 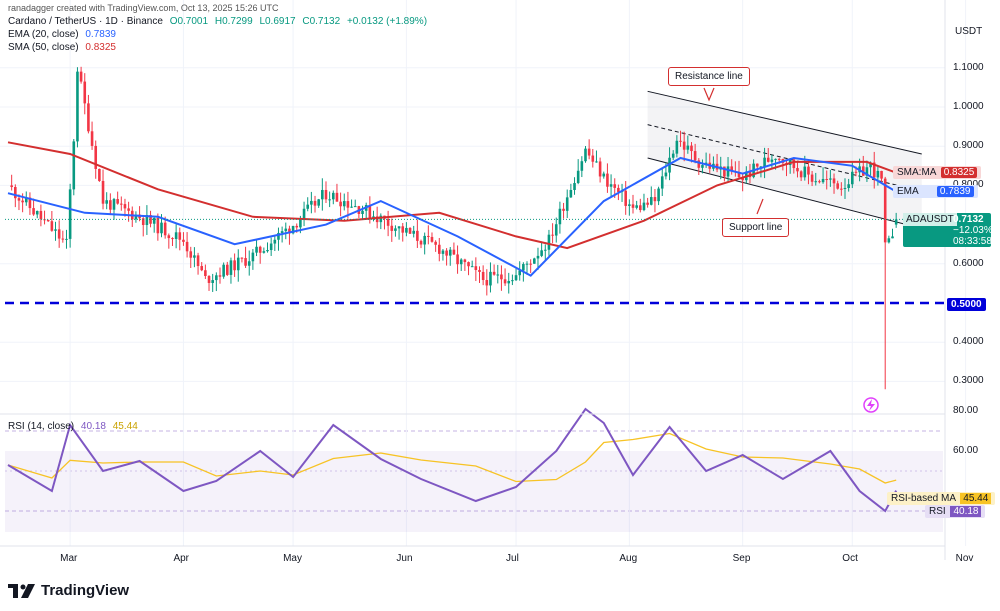 What do you see at coordinates (68, 590) in the screenshot?
I see `tradingview-logo: TradingView` at bounding box center [68, 590].